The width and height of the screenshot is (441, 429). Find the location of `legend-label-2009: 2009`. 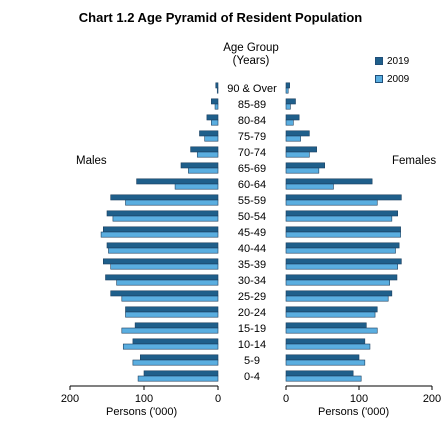

legend-label-2009: 2009 is located at coordinates (398, 79).